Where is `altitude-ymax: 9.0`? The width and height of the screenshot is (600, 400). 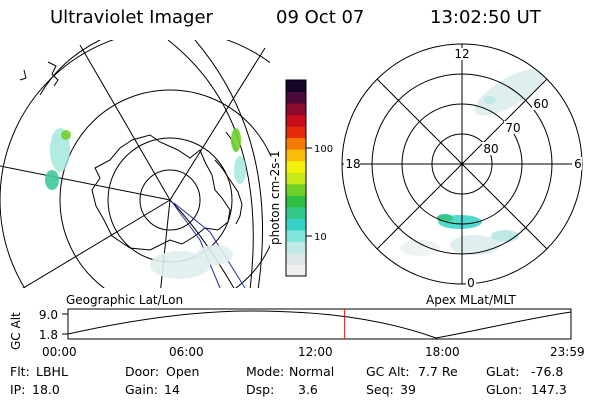
altitude-ymax: 9.0 is located at coordinates (48, 315).